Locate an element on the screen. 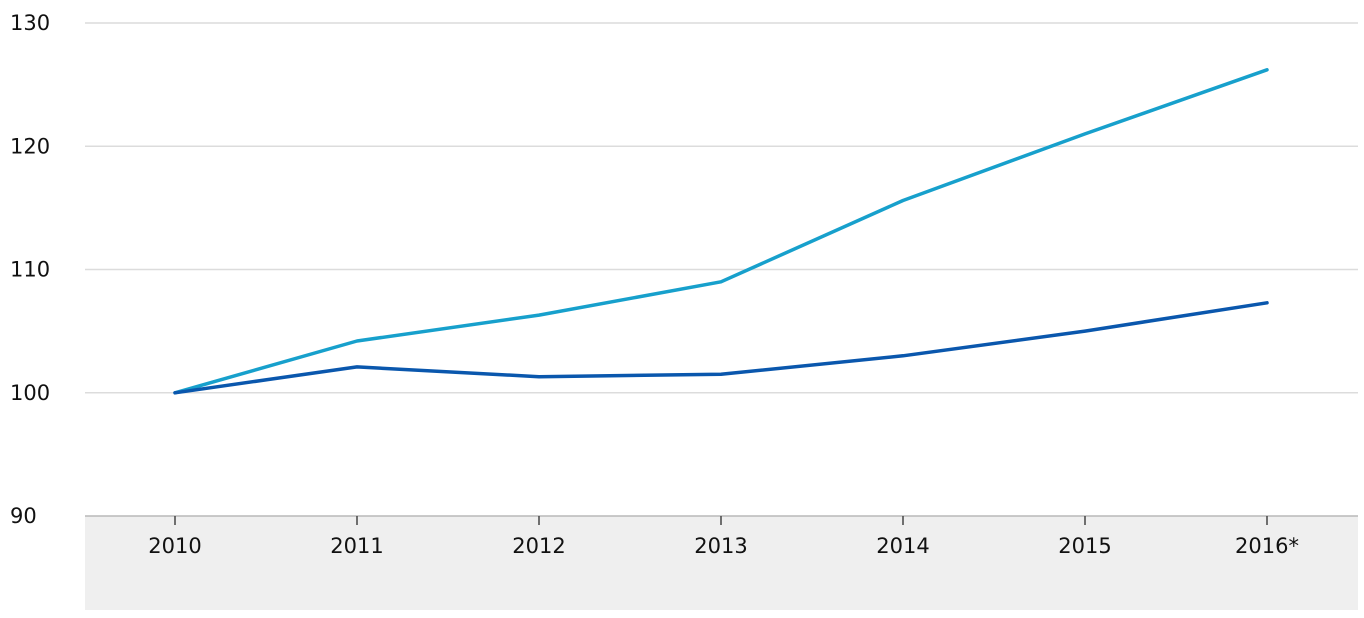 This screenshot has height=618, width=1364. y-tick-label: 90 is located at coordinates (23, 516).